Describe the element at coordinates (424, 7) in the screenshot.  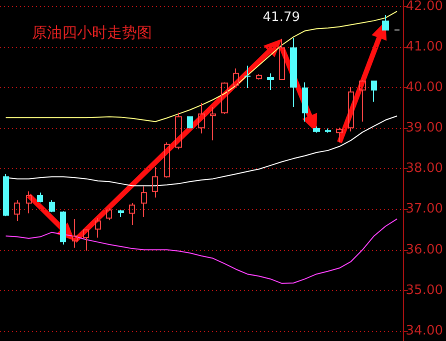
I see `y-tick-label: 42.00` at that location.